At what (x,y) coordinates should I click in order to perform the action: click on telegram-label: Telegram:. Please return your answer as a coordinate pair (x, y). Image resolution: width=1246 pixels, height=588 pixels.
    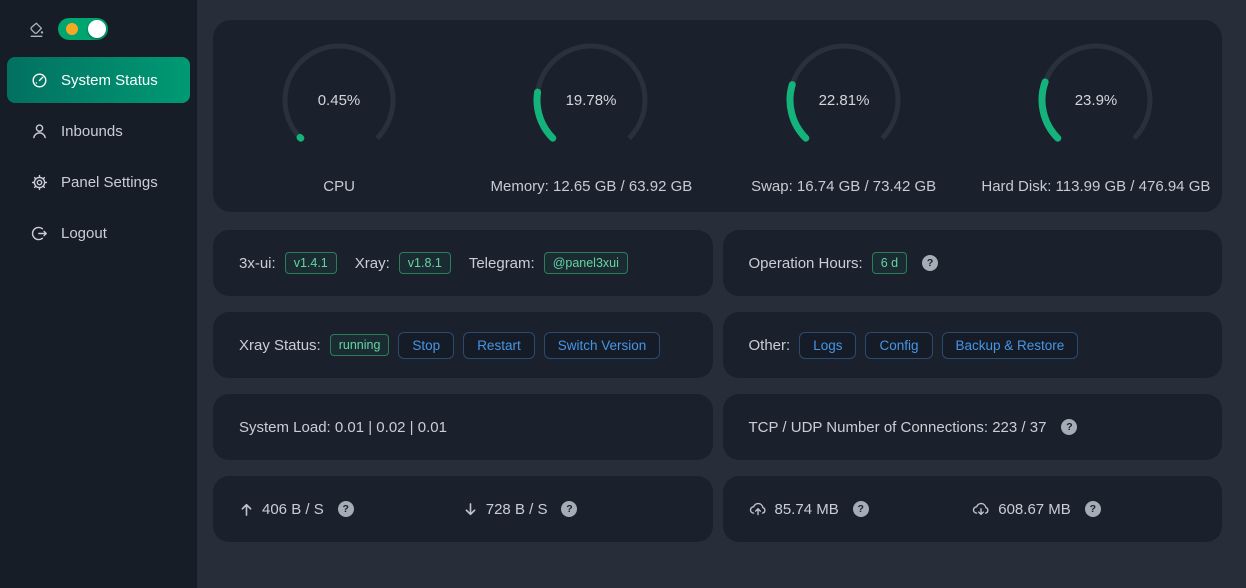
    Looking at the image, I should click on (501, 263).